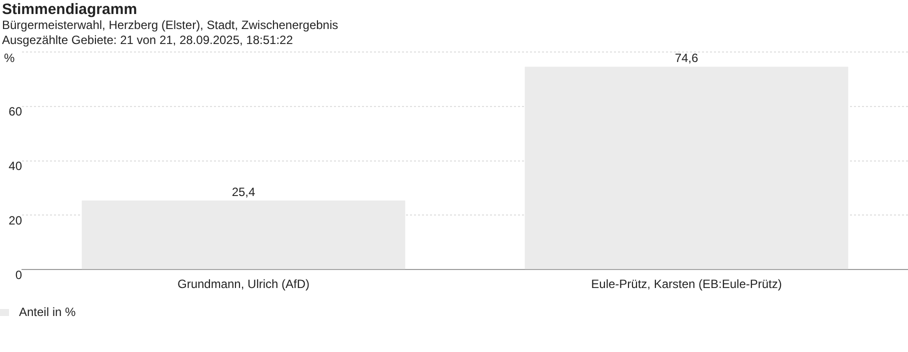  I want to click on x-tick-label: Grundmann, Ulrich (AfD), so click(243, 284).